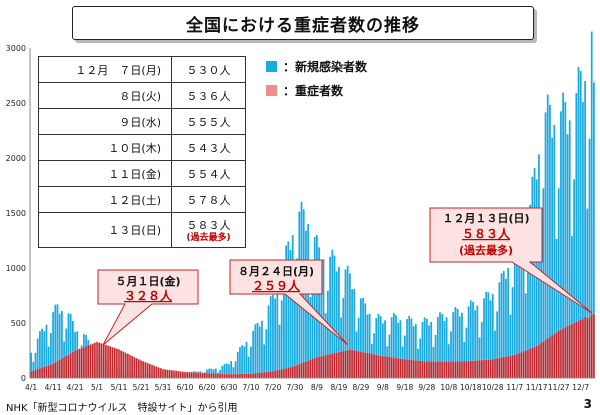 The height and width of the screenshot is (415, 600). I want to click on series-severe-cases, so click(312, 346).